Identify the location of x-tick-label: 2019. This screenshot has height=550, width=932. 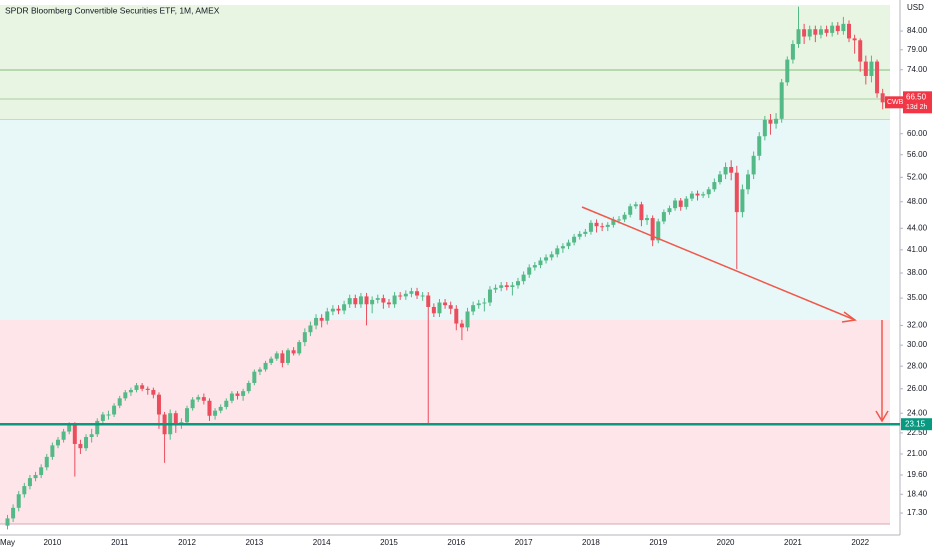
(658, 542).